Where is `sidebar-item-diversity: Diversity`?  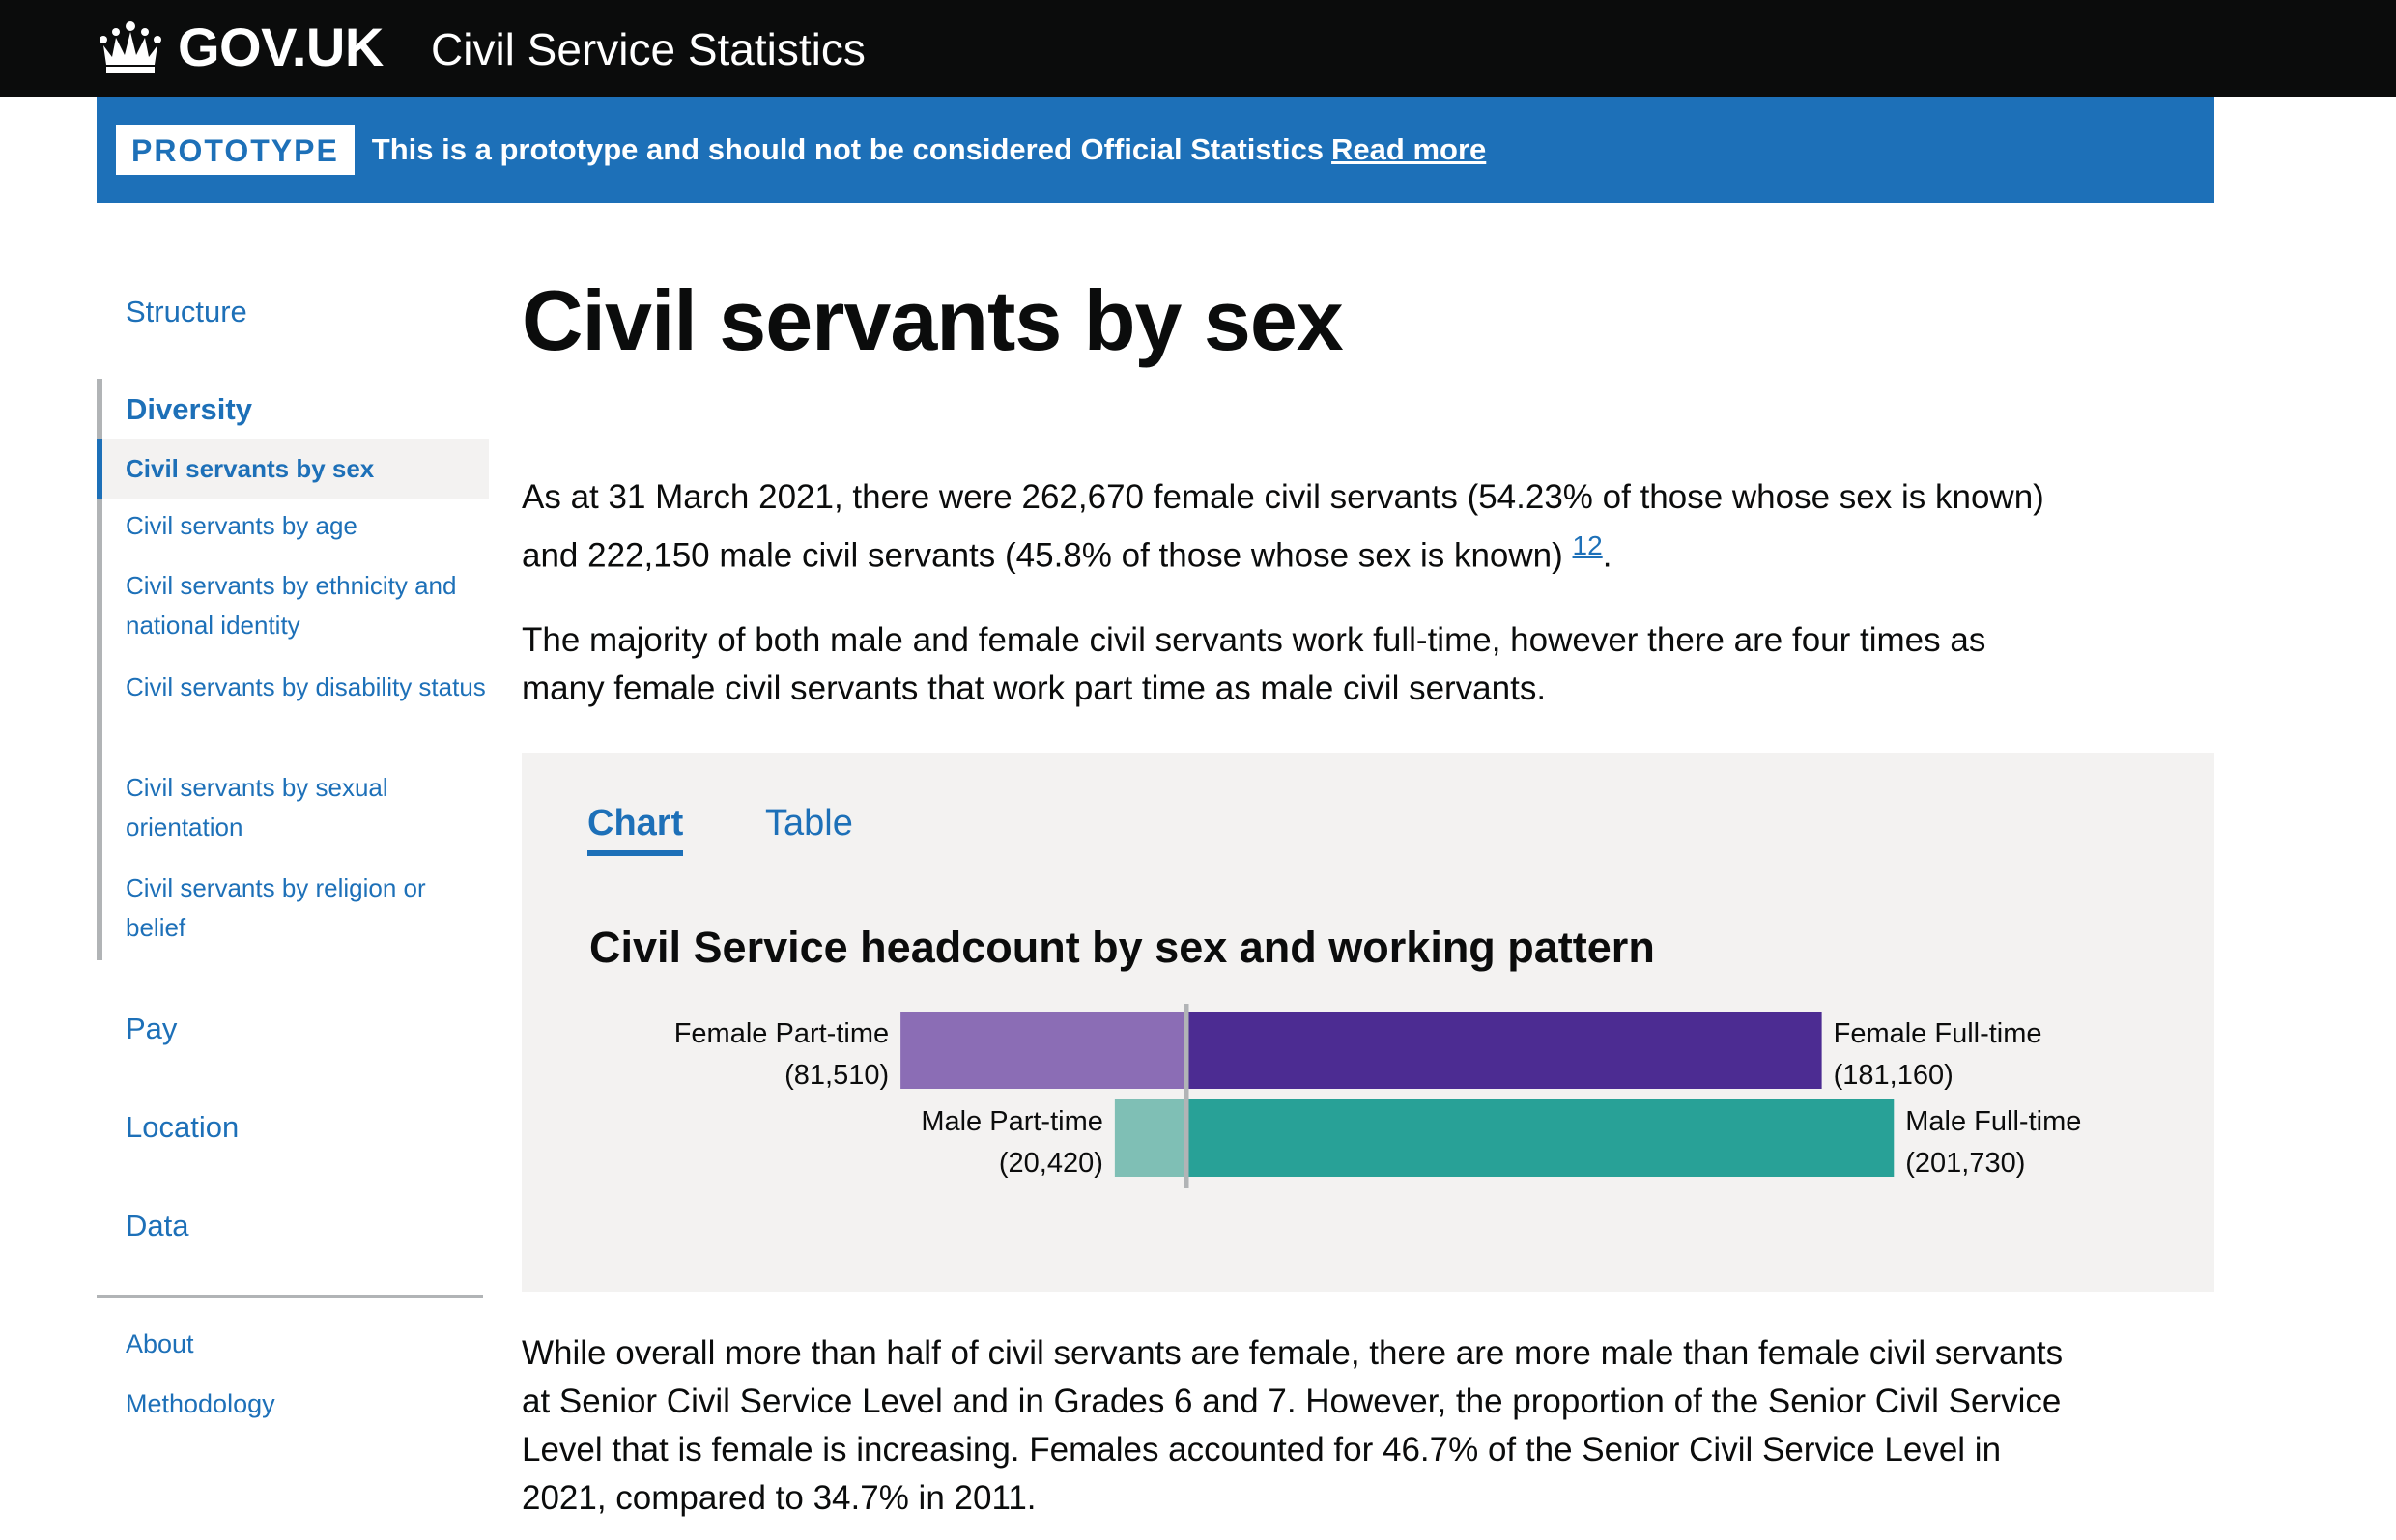 sidebar-item-diversity: Diversity is located at coordinates (189, 409).